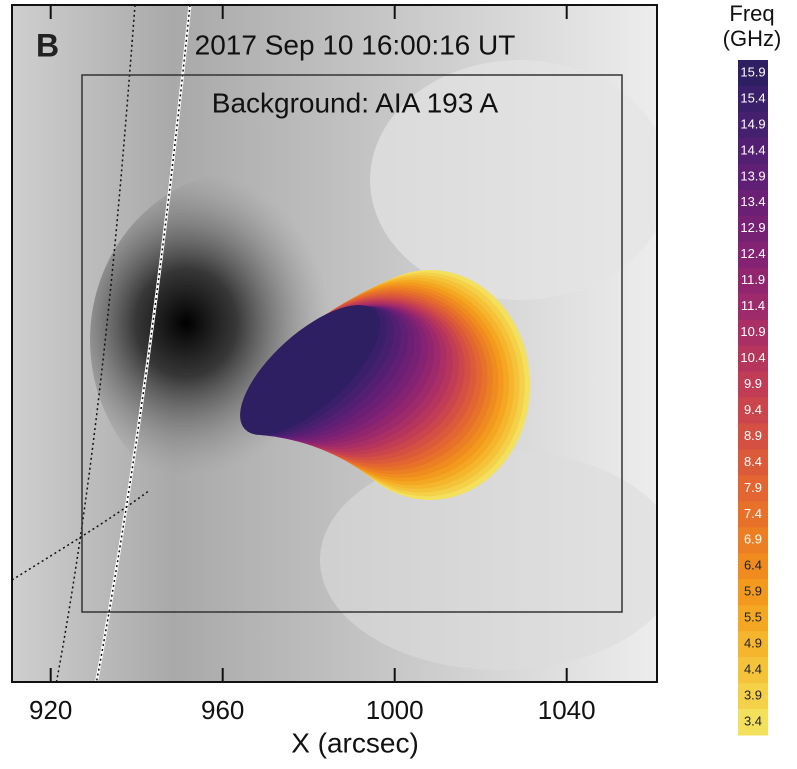 The height and width of the screenshot is (769, 797). What do you see at coordinates (222, 710) in the screenshot?
I see `x-tick-label: 960` at bounding box center [222, 710].